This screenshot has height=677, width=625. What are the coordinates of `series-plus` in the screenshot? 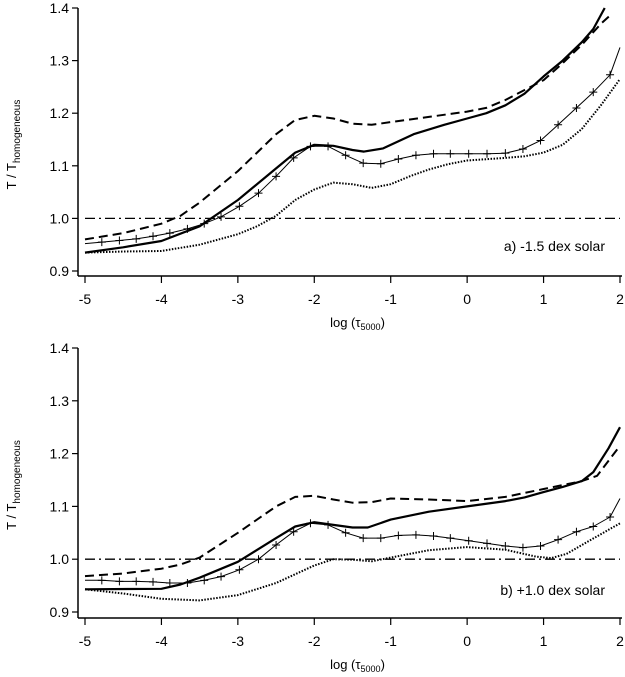 It's located at (353, 541).